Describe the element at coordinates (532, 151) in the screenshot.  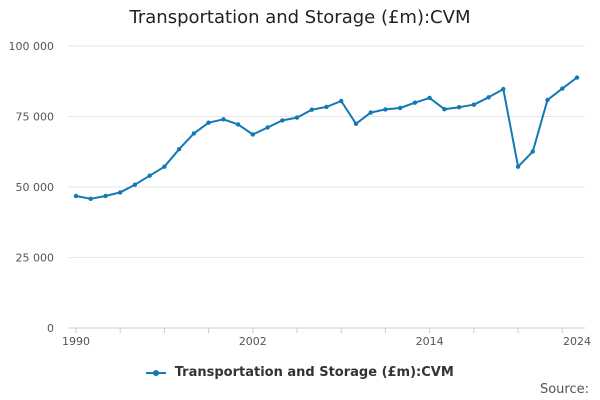
I see `data-point-2021` at that location.